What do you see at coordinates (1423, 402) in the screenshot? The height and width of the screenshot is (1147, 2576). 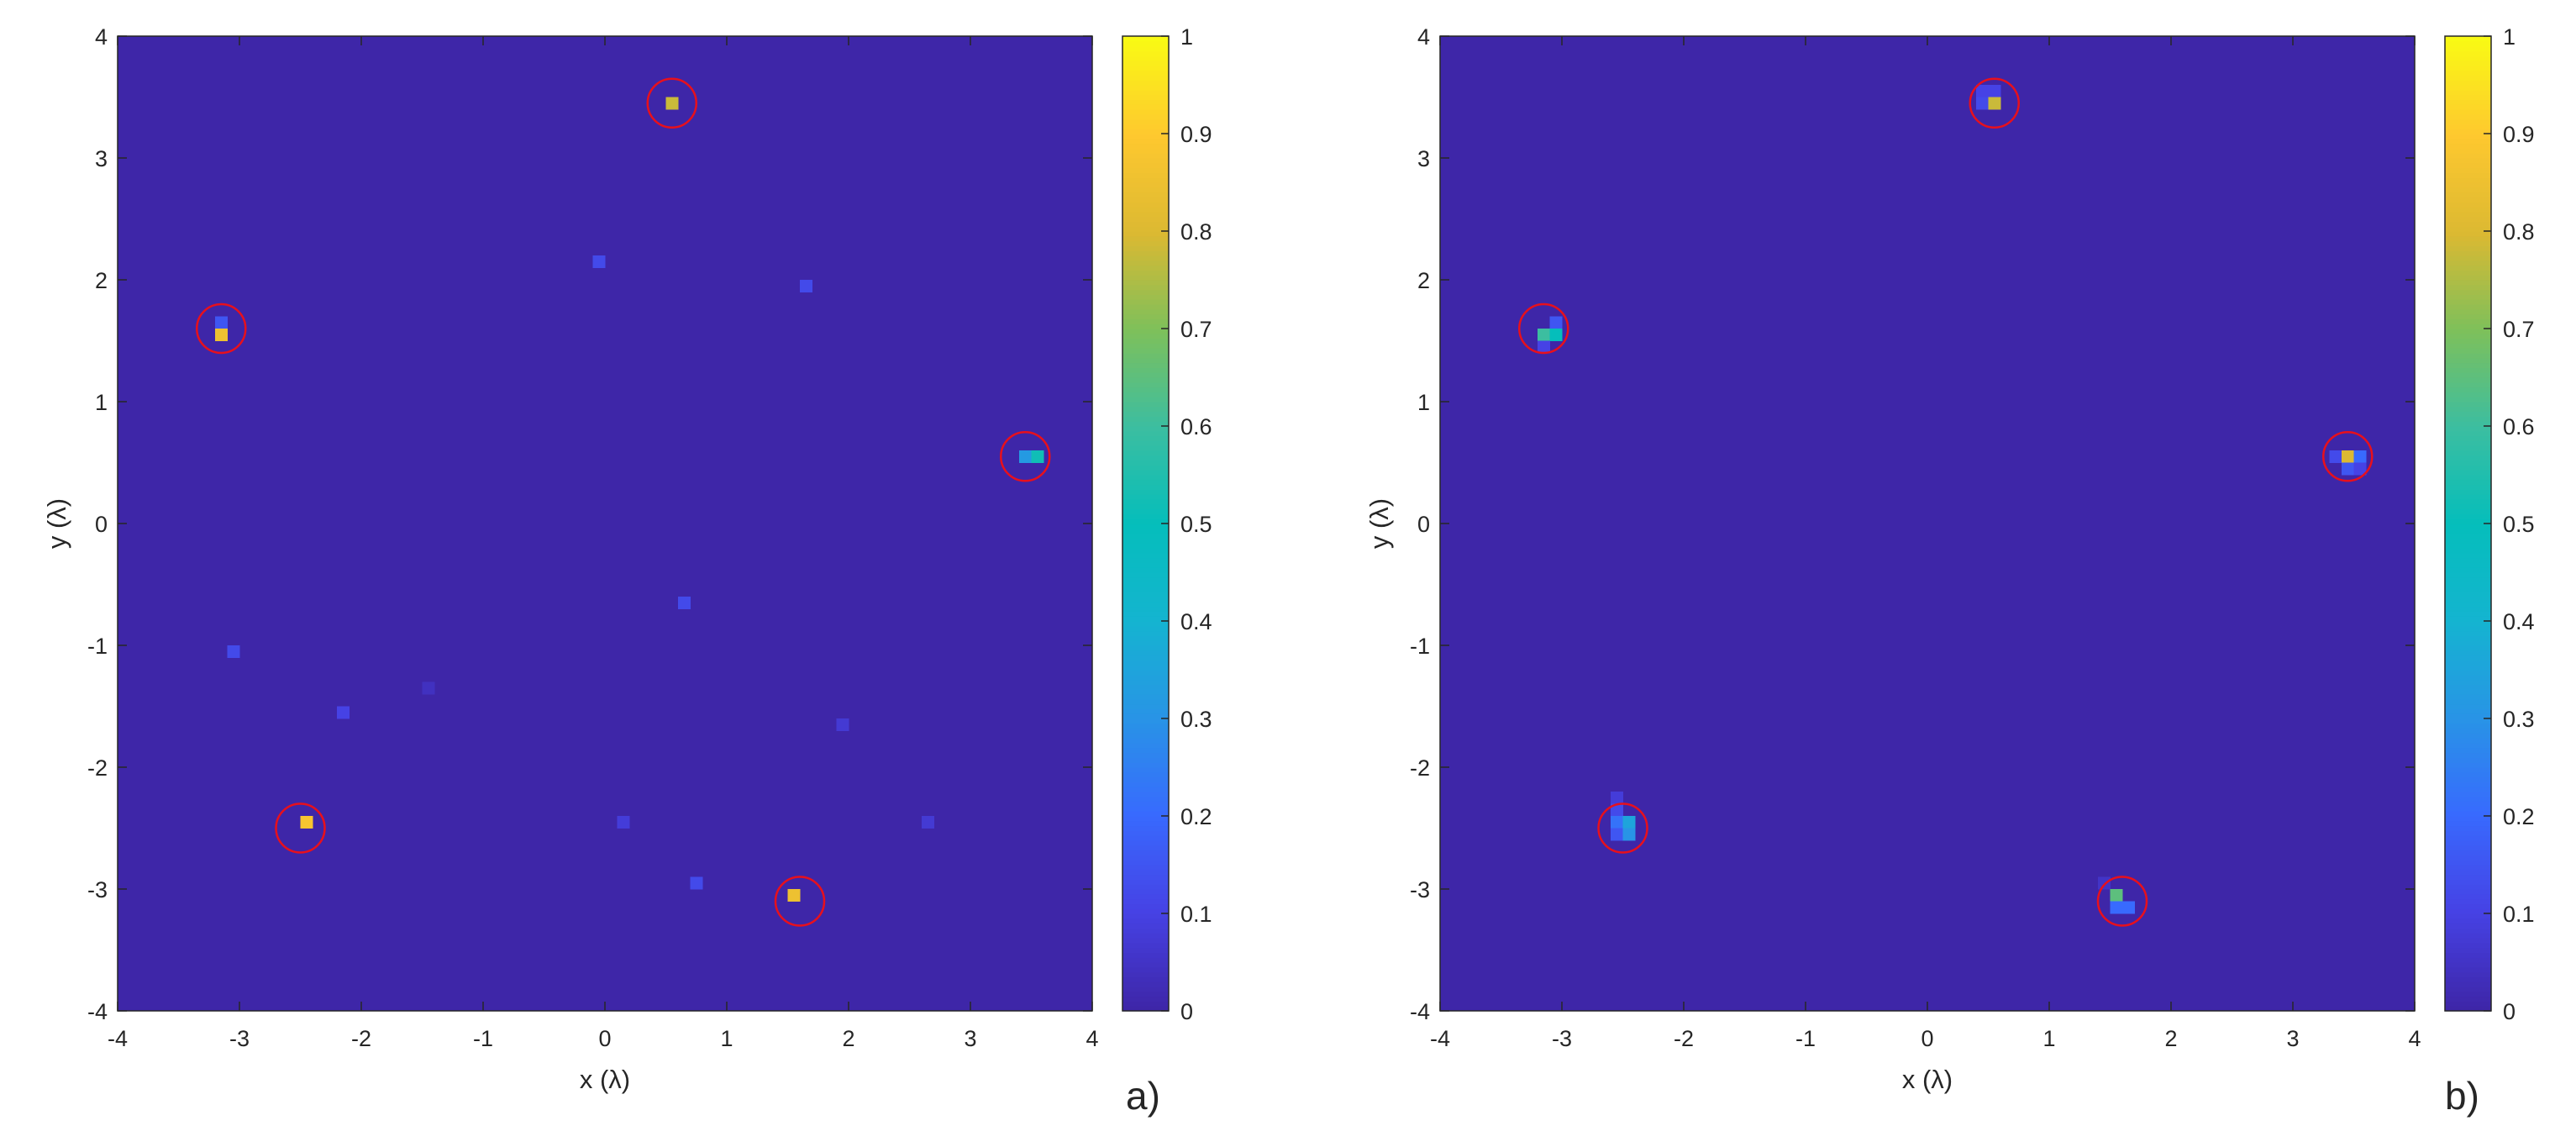 I see `y-tick-label: 1` at bounding box center [1423, 402].